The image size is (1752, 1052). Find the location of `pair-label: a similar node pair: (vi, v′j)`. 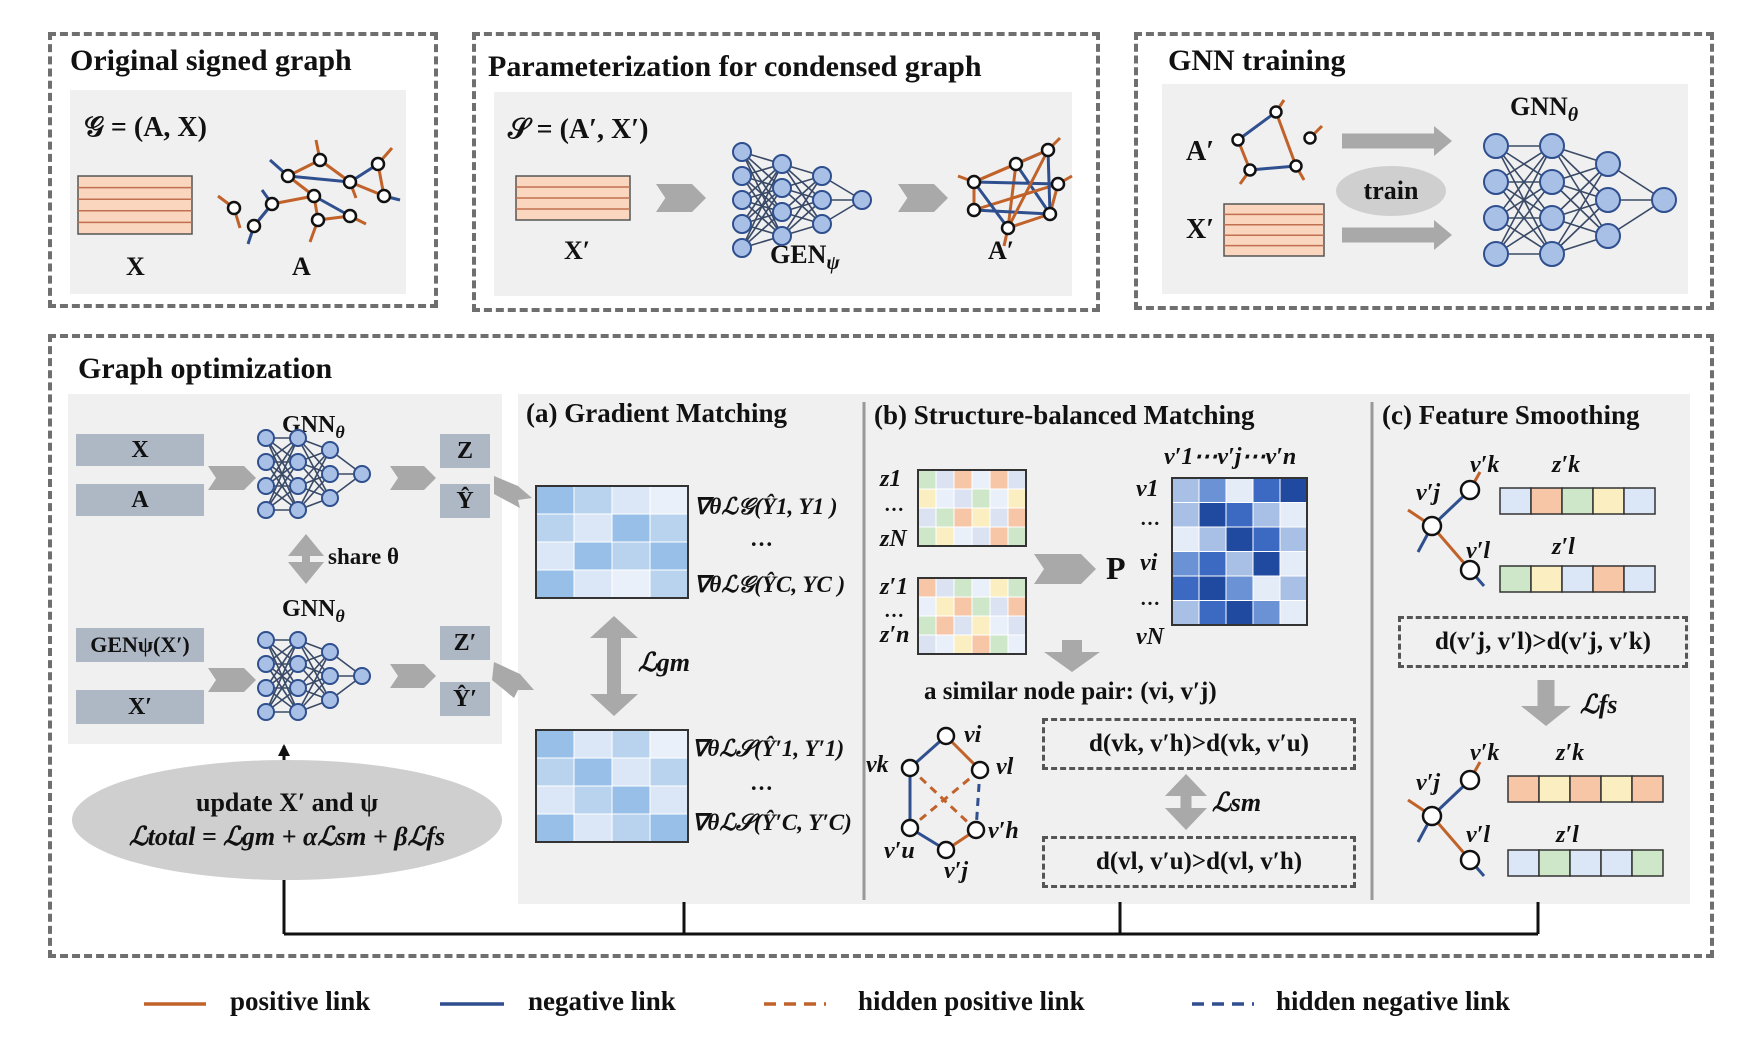

pair-label: a similar node pair: (vi, v′j) is located at coordinates (1070, 691).